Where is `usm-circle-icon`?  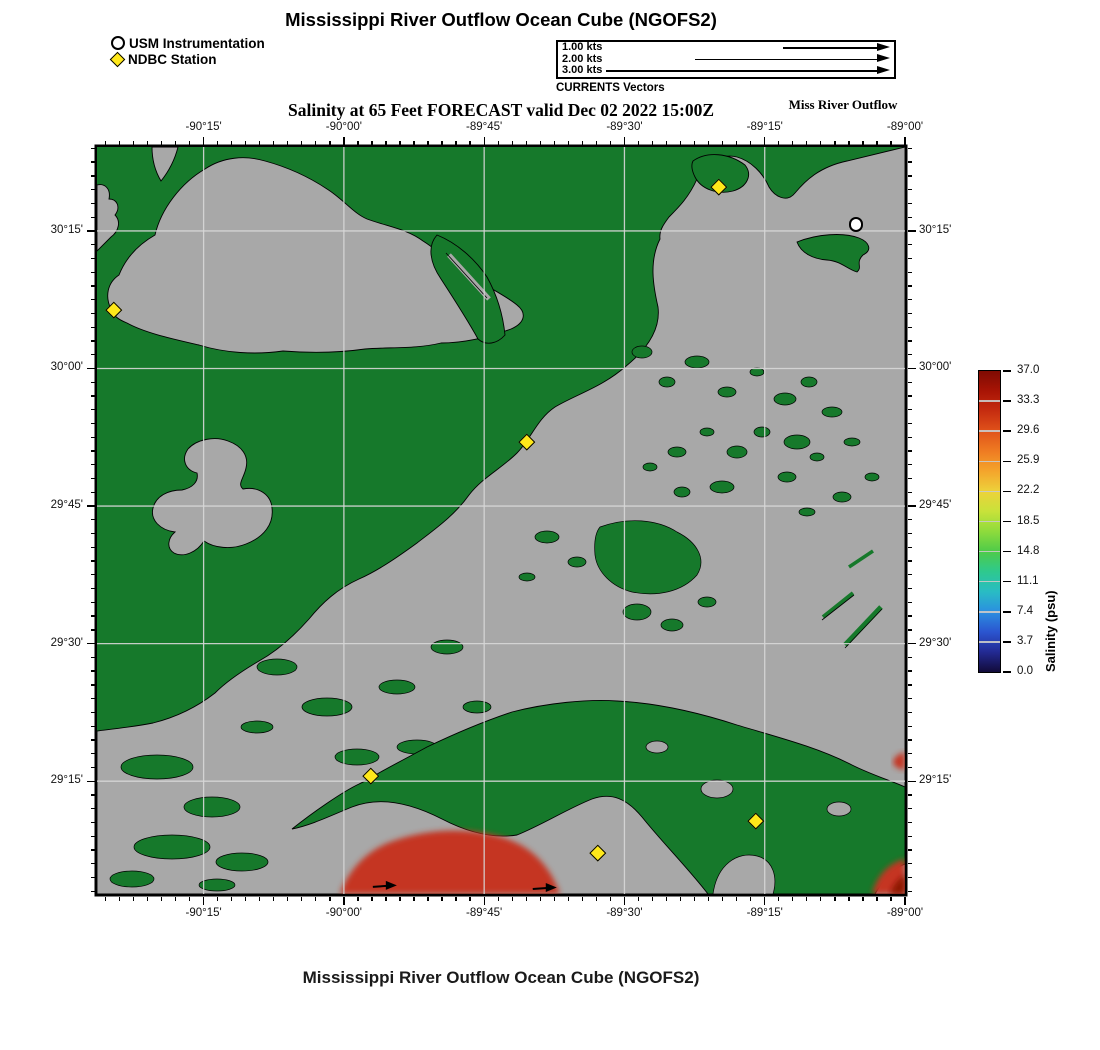 usm-circle-icon is located at coordinates (118, 43).